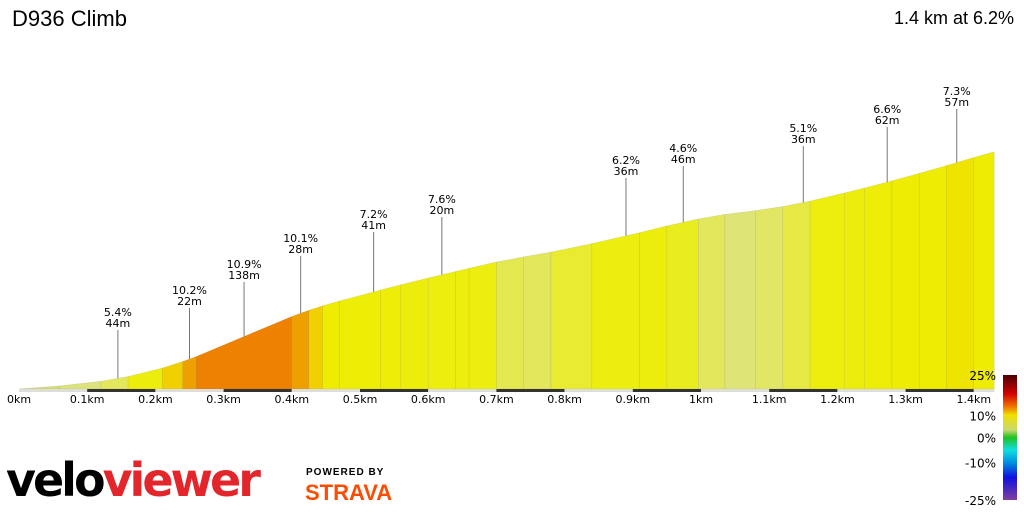 The image size is (1024, 512). I want to click on x-tick-label: 0.5km, so click(360, 399).